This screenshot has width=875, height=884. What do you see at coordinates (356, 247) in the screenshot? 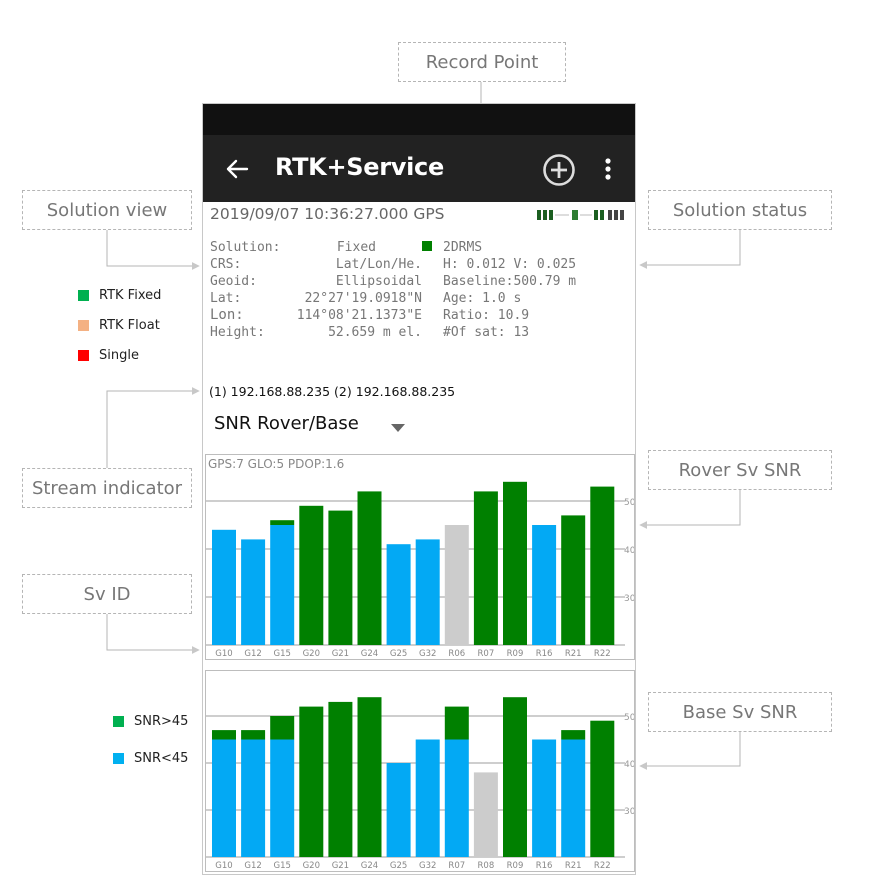
I see `row-value: Fixed` at bounding box center [356, 247].